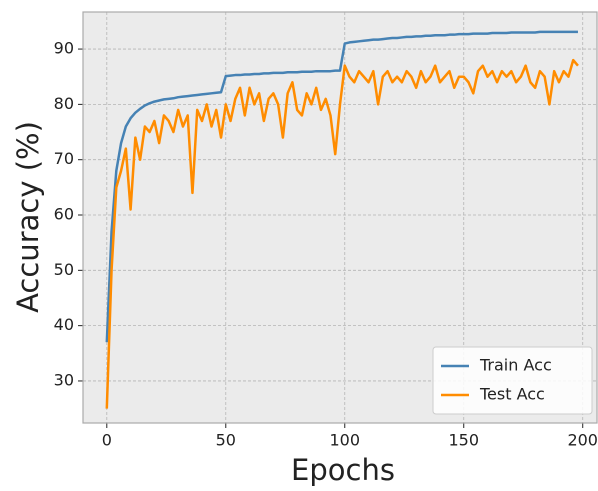 This screenshot has height=491, width=598. What do you see at coordinates (64, 379) in the screenshot?
I see `y-tick-label: 30` at bounding box center [64, 379].